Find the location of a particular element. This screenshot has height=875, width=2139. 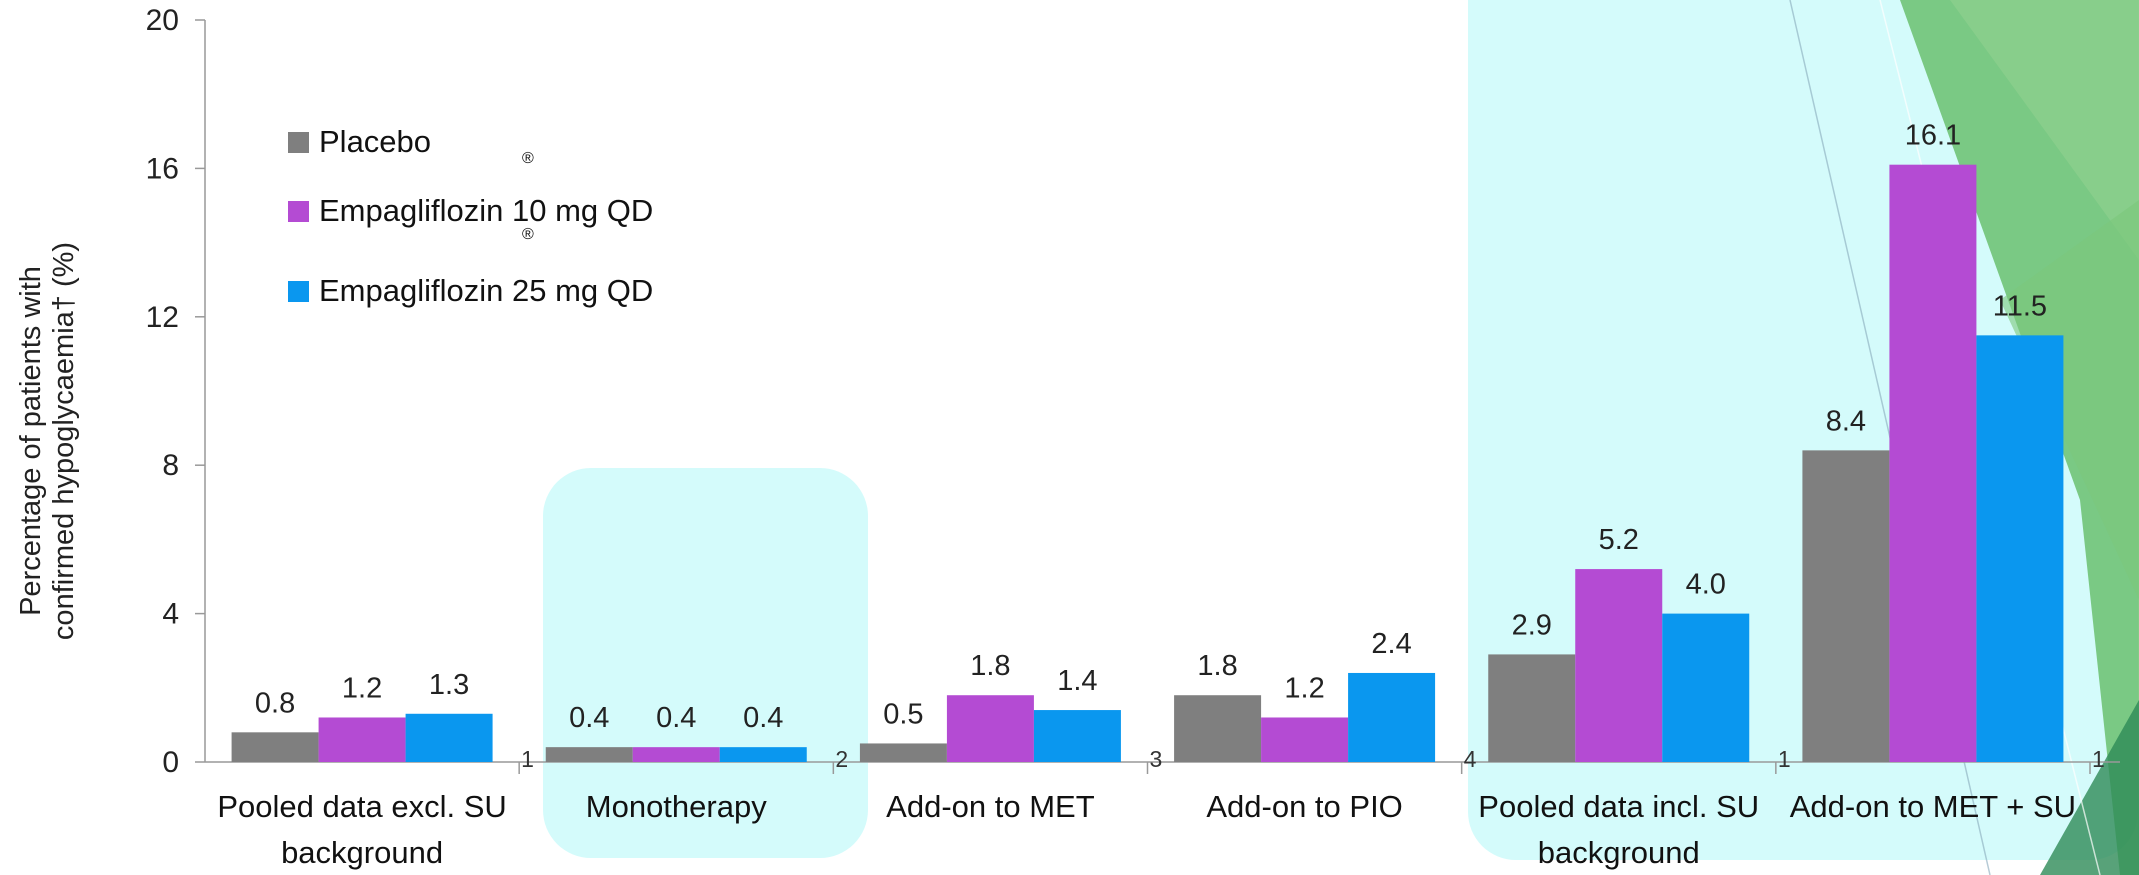

legend-item-empa25: Empagliflozin 25 mg QD is located at coordinates (470, 291).